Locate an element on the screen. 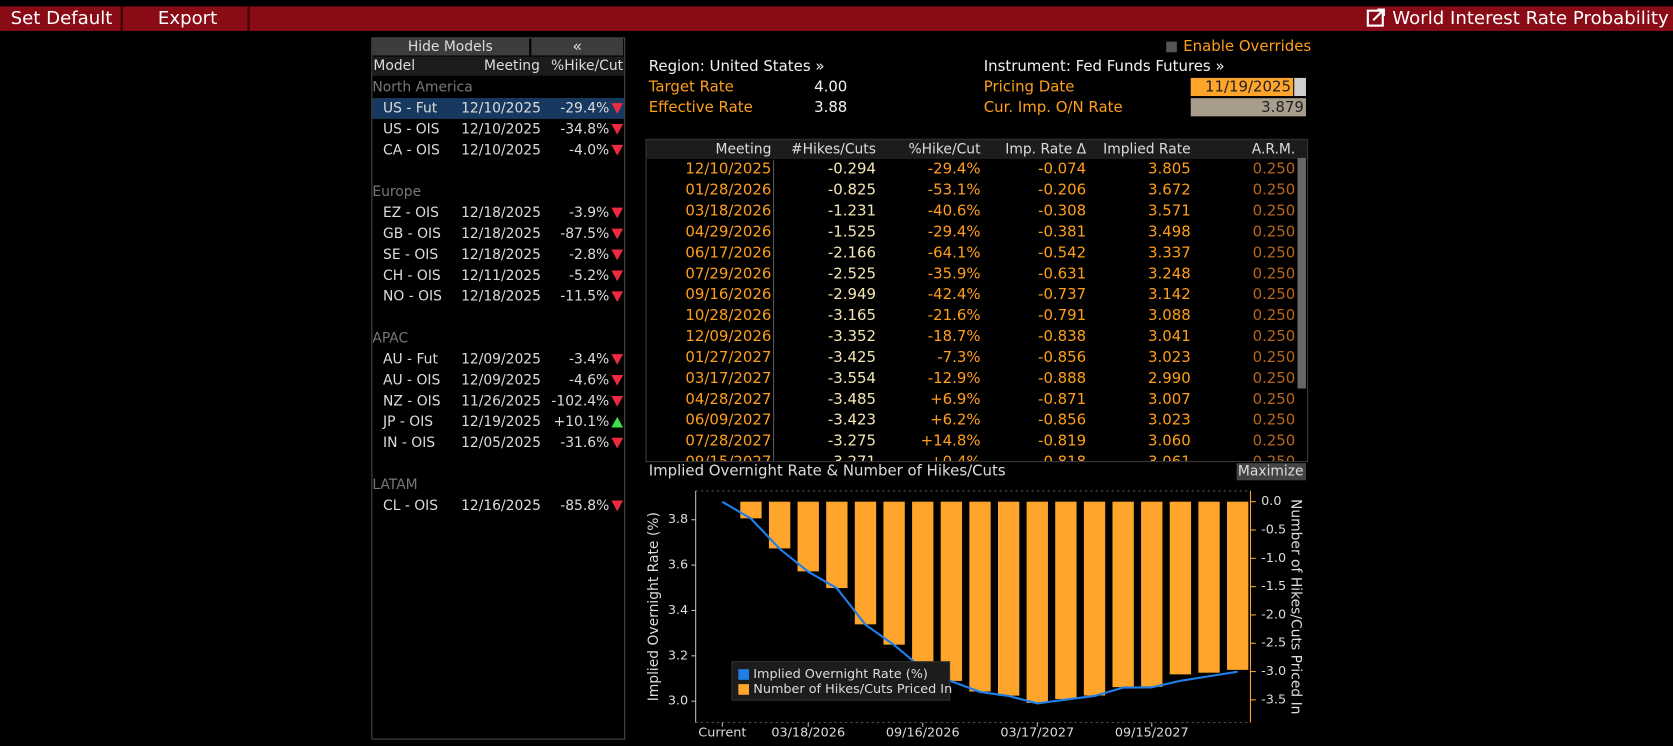 The width and height of the screenshot is (1673, 746). export-button: Export is located at coordinates (187, 18).